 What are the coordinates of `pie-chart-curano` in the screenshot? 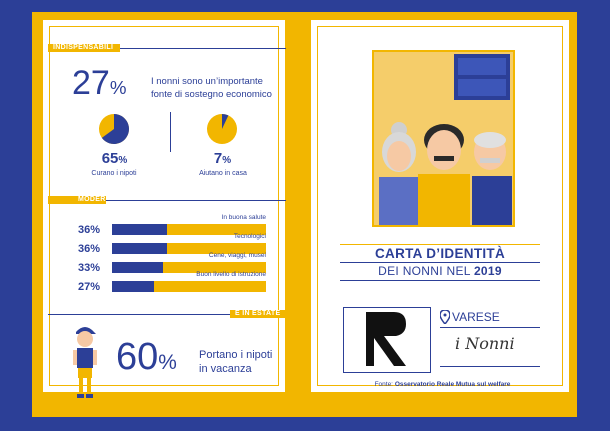 It's located at (114, 129).